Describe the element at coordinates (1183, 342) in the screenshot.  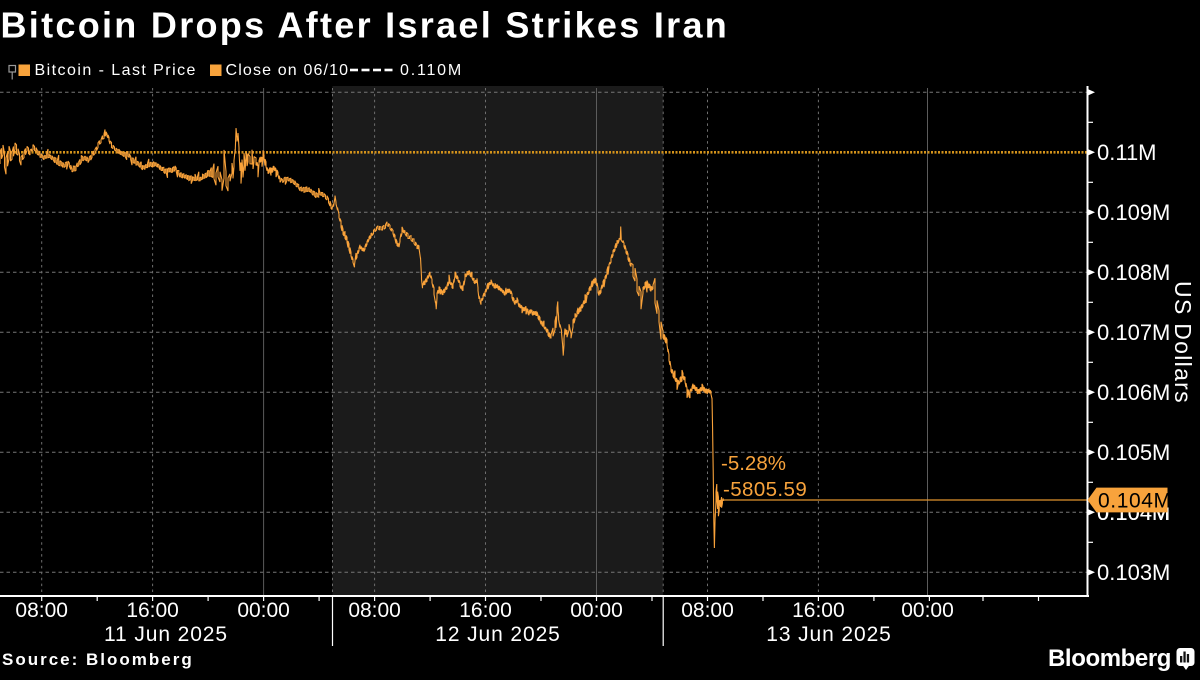
I see `svg-text: US Dollars` at that location.